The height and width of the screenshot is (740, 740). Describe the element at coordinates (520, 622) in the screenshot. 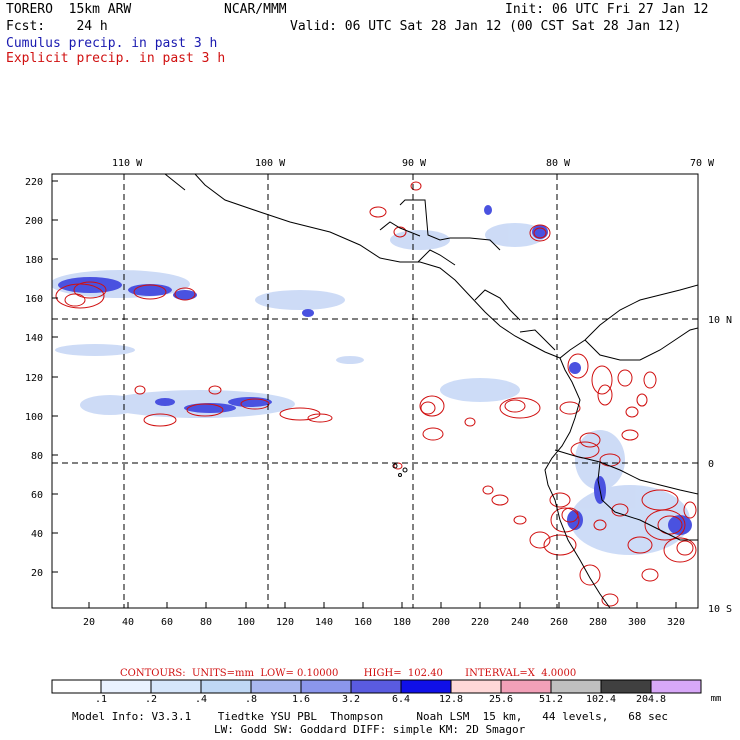

I see `x-label: 240` at that location.